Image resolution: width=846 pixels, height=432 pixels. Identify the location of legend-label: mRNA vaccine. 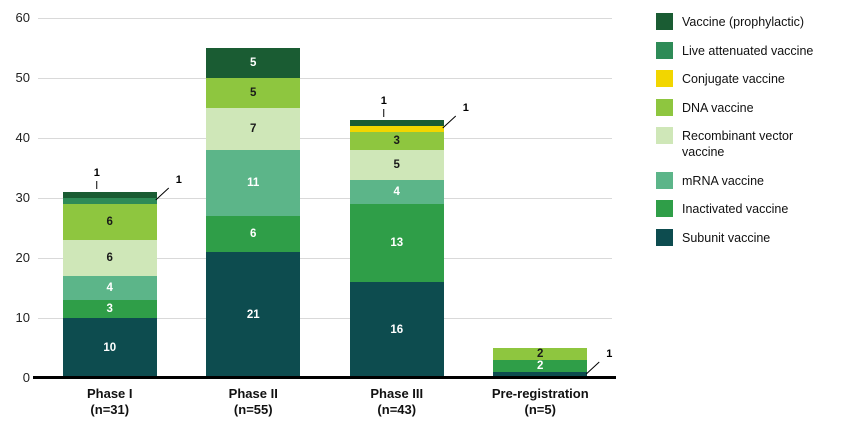
(723, 180).